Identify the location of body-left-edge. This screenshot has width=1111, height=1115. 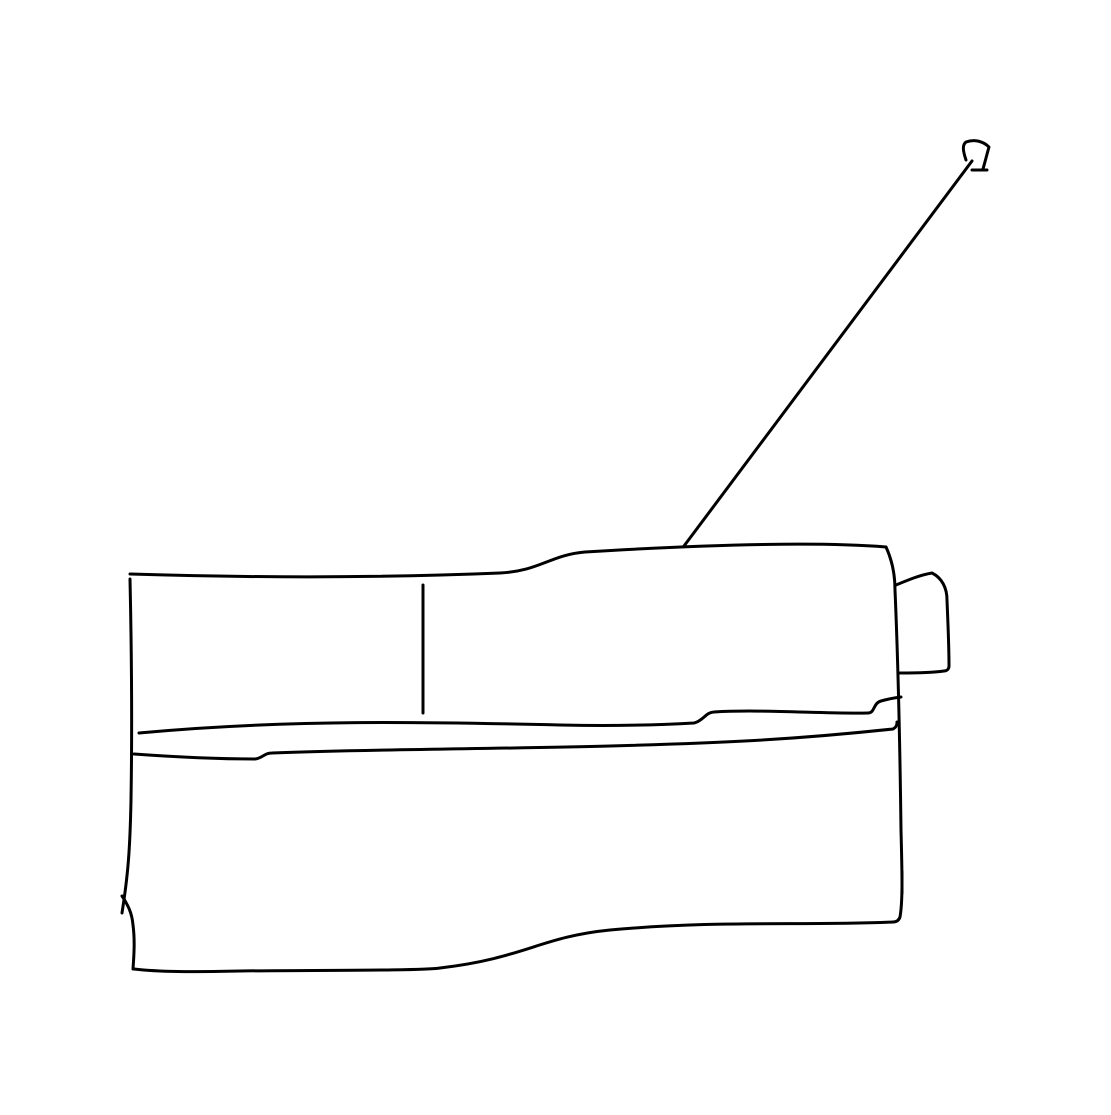
(127, 746).